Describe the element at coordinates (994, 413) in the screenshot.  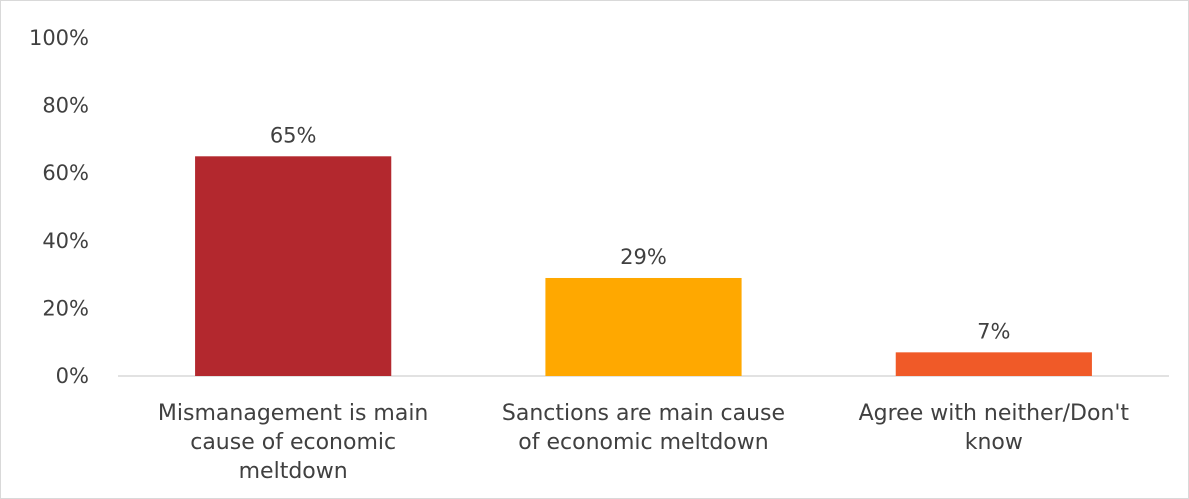
I see `x-category-label: Agree with neither/Don't` at that location.